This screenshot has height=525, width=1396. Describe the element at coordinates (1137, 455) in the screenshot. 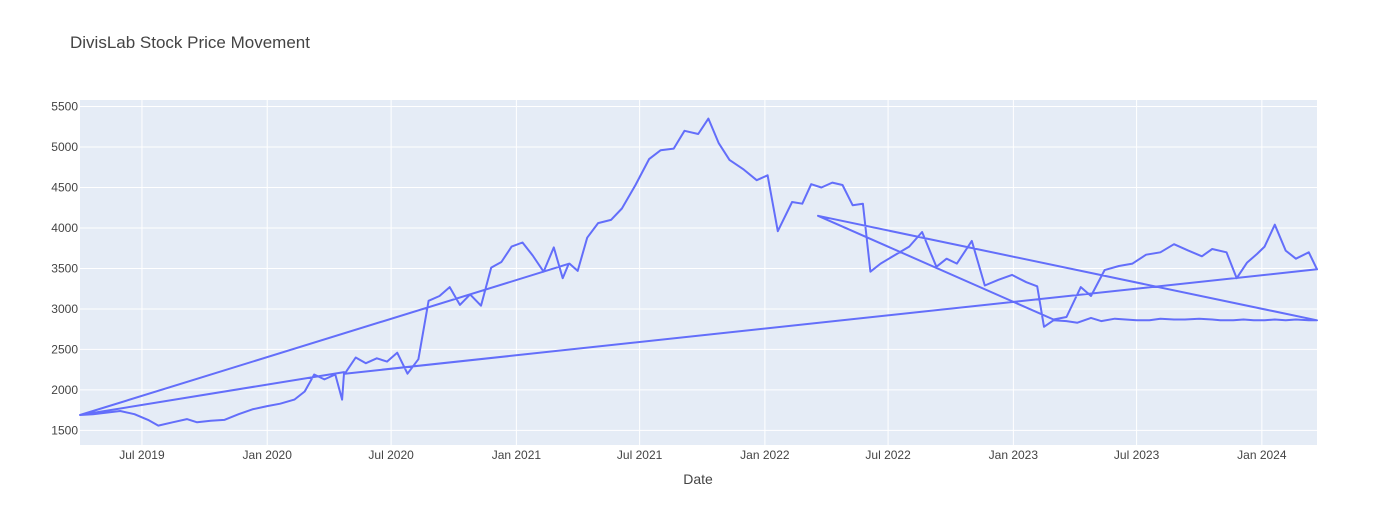

I see `x-tick-label: Jul 2023` at that location.